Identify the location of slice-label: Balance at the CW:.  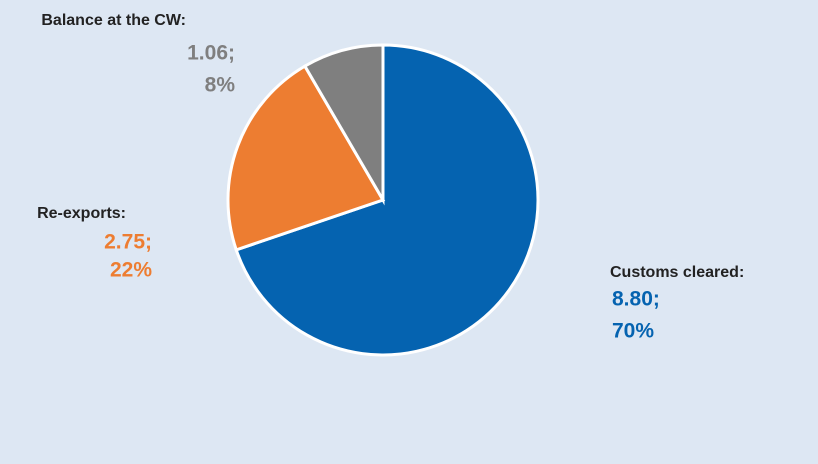
(113, 20).